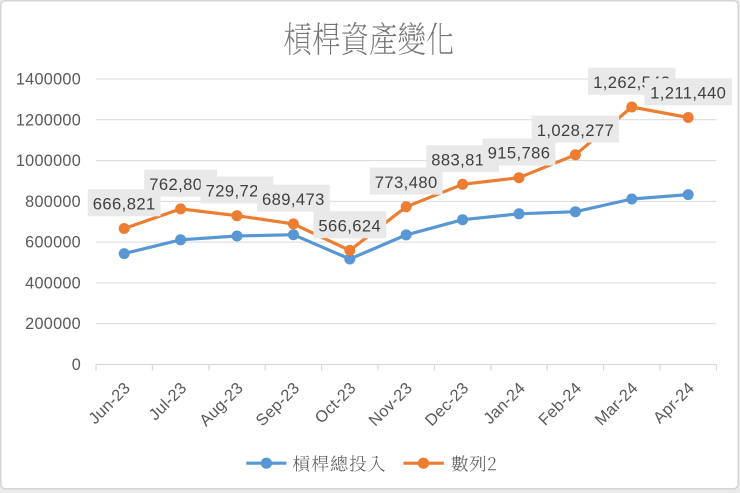 This screenshot has width=740, height=493. I want to click on svg-text: 1200000, so click(48, 120).